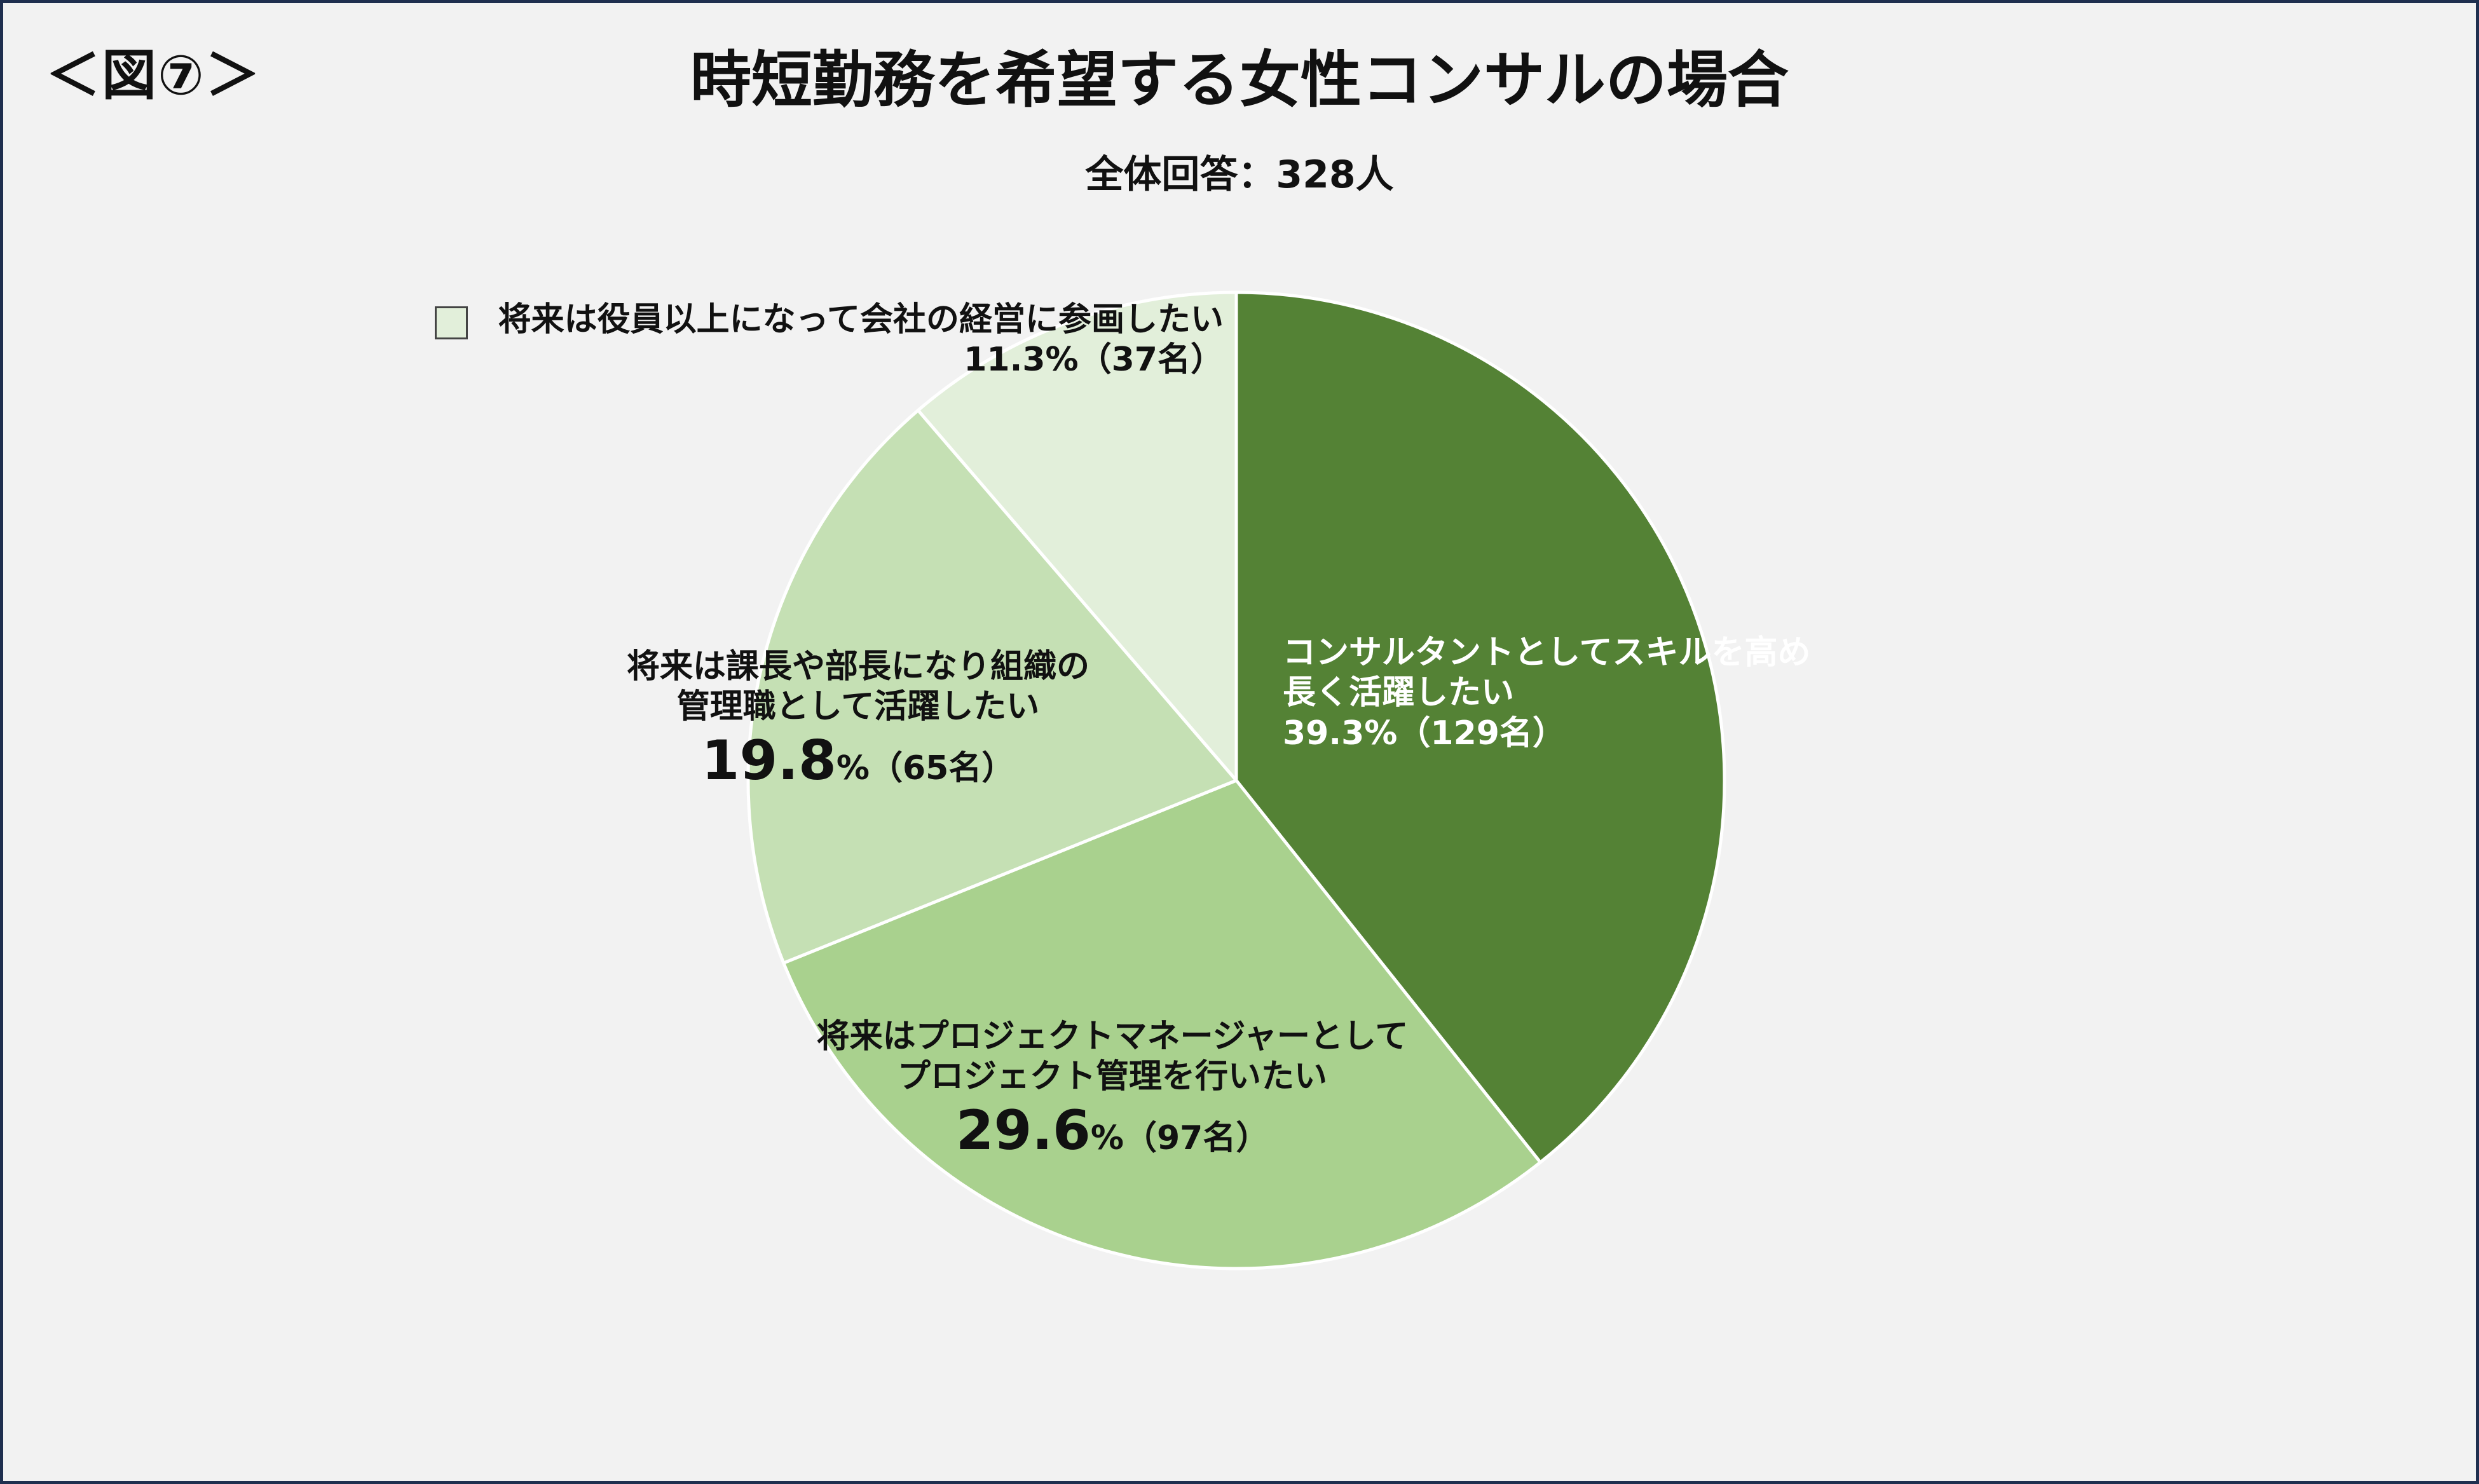 The width and height of the screenshot is (2479, 1484). I want to click on slice-percent: 19.8, so click(769, 761).